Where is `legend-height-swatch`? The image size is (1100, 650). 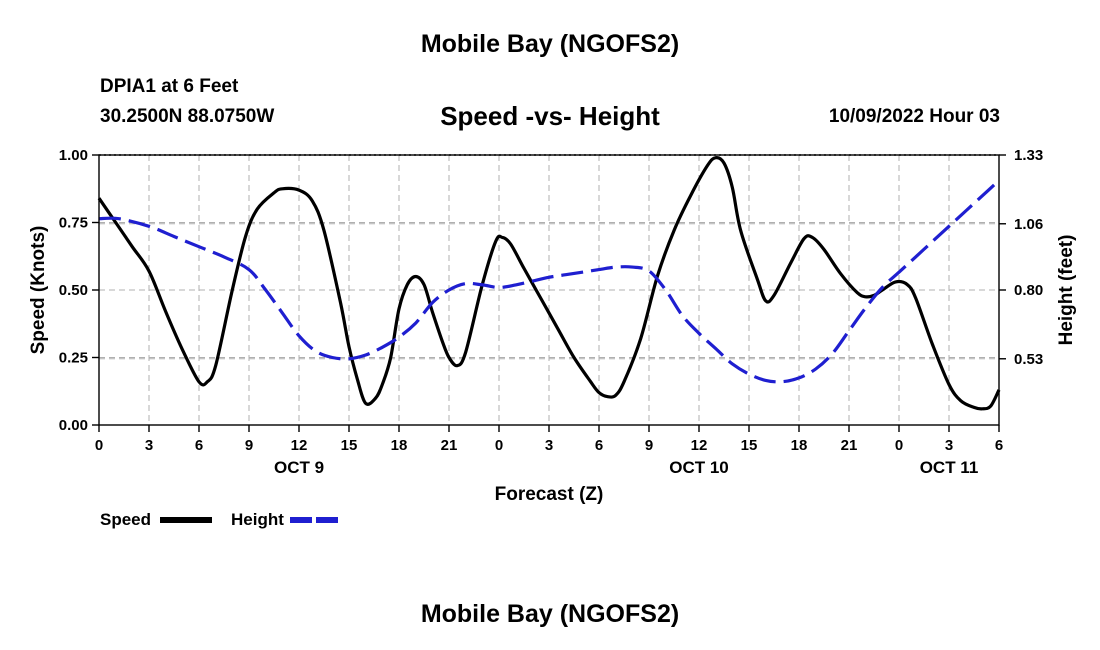
legend-height-swatch is located at coordinates (316, 520).